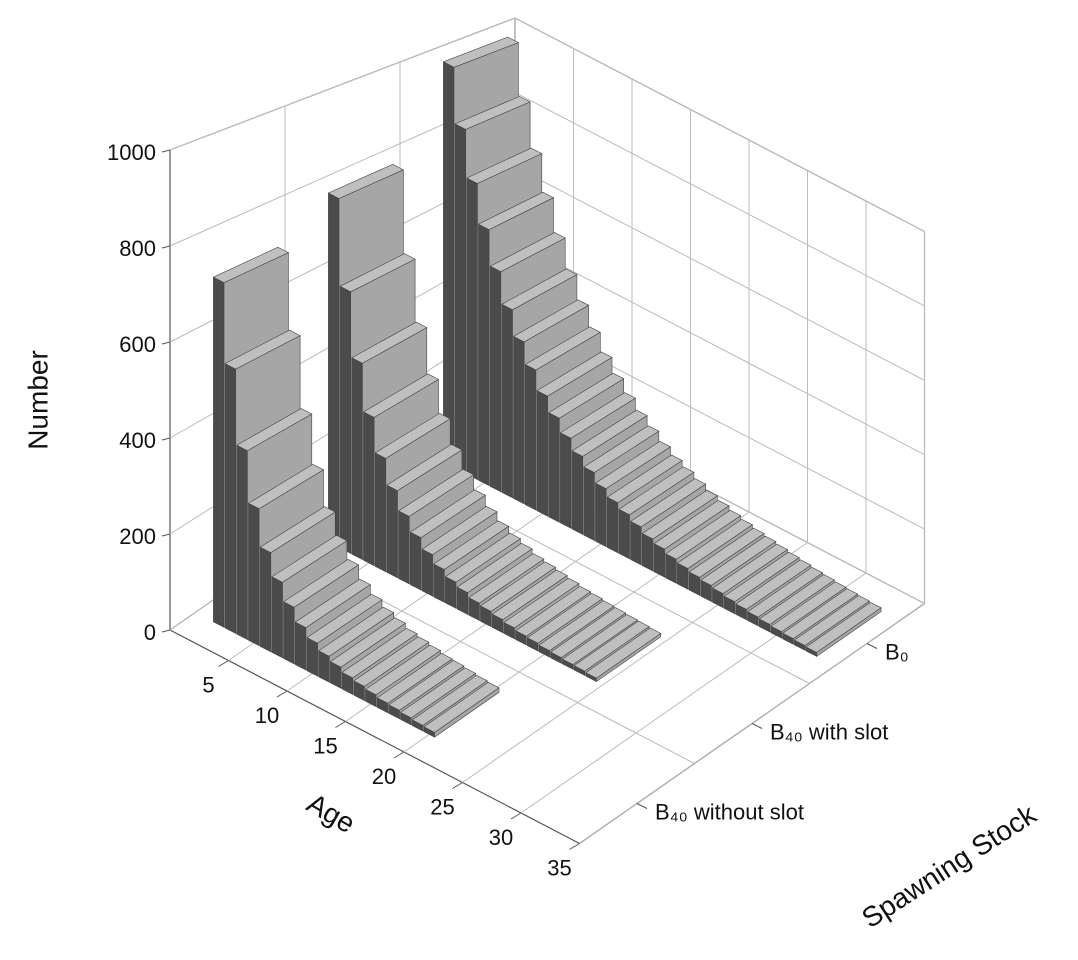 The image size is (1078, 960). Describe the element at coordinates (131, 152) in the screenshot. I see `y-tick-label: 1000` at that location.